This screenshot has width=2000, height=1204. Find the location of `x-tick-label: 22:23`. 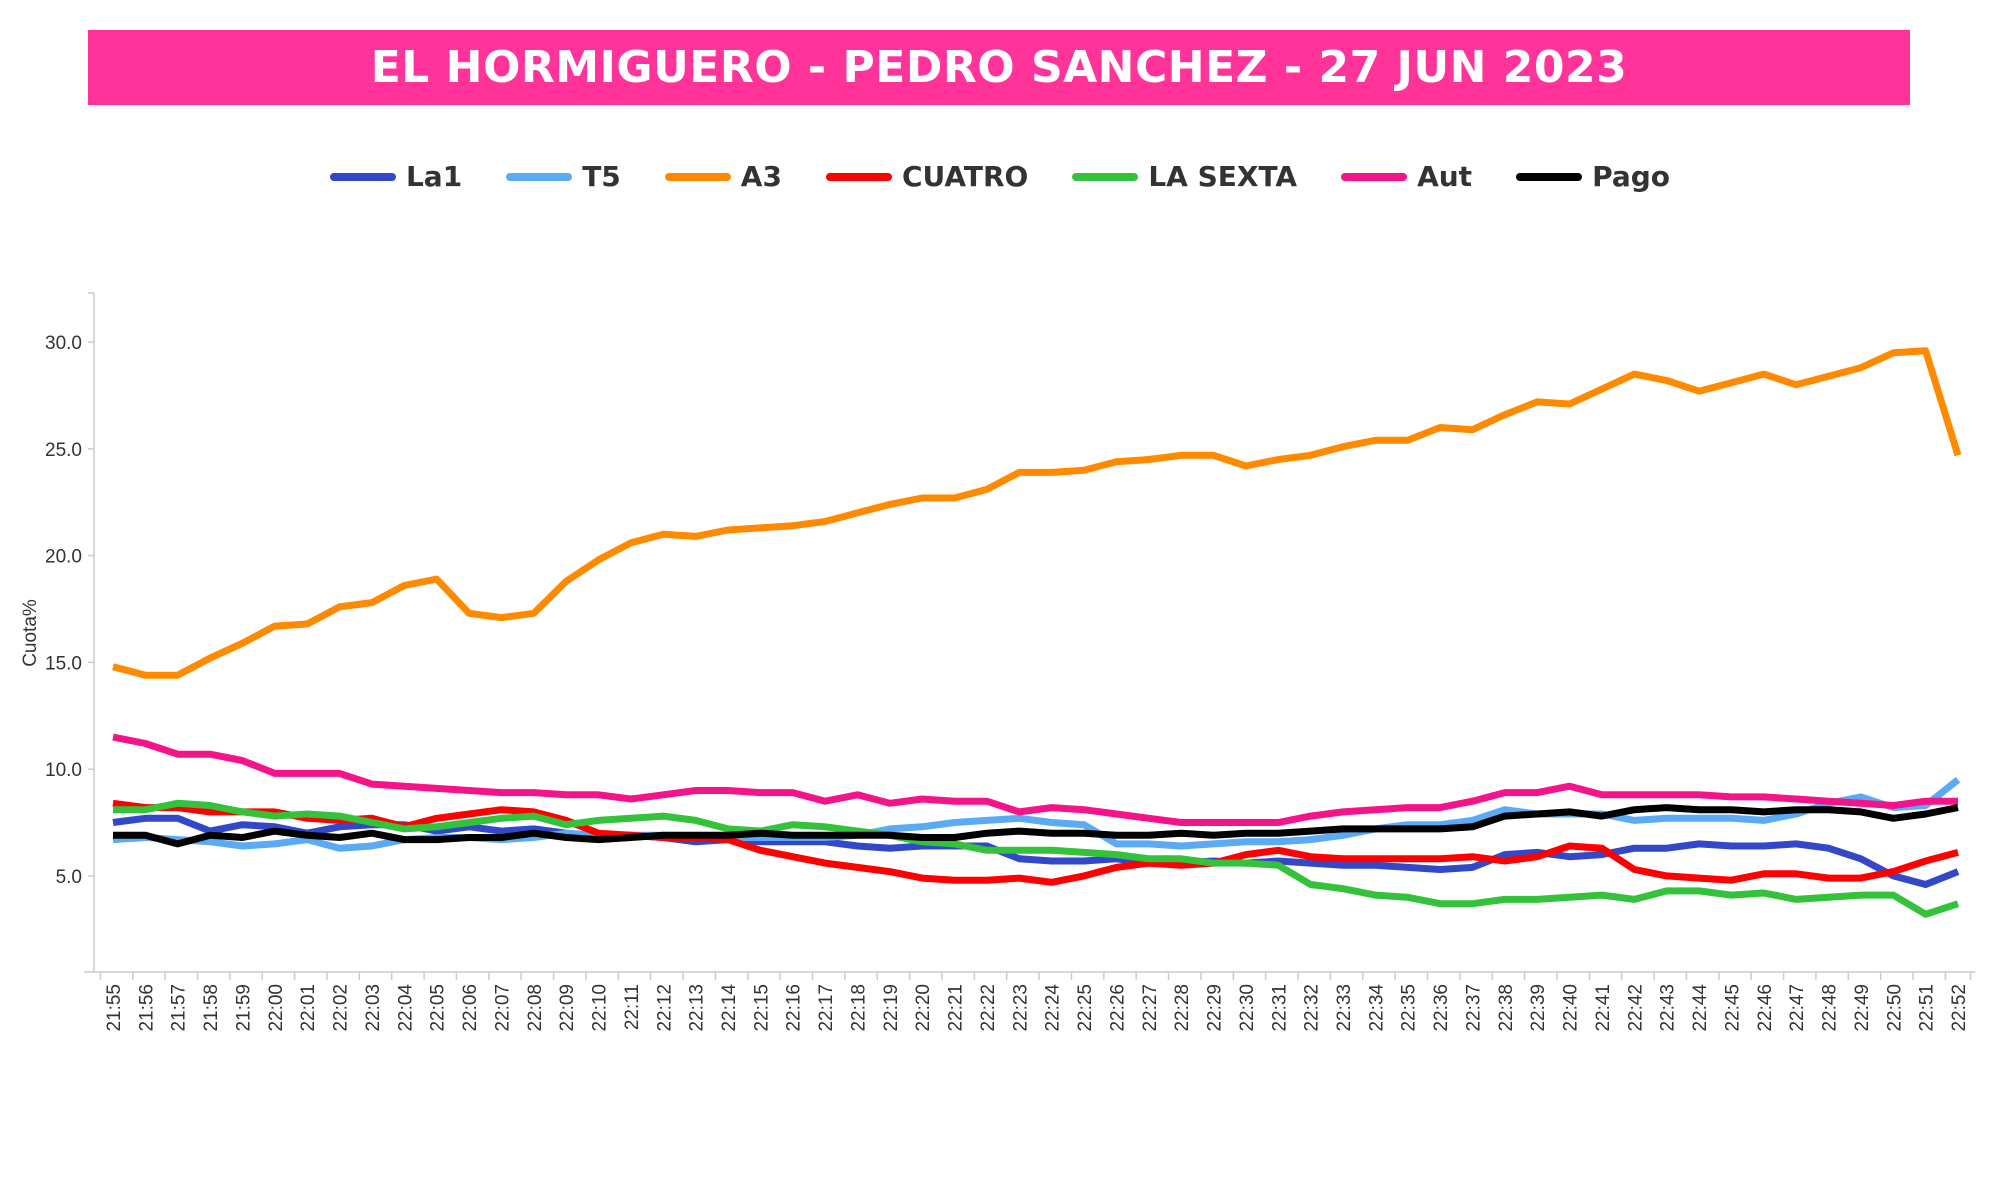

x-tick-label: 22:23 is located at coordinates (1020, 1008).